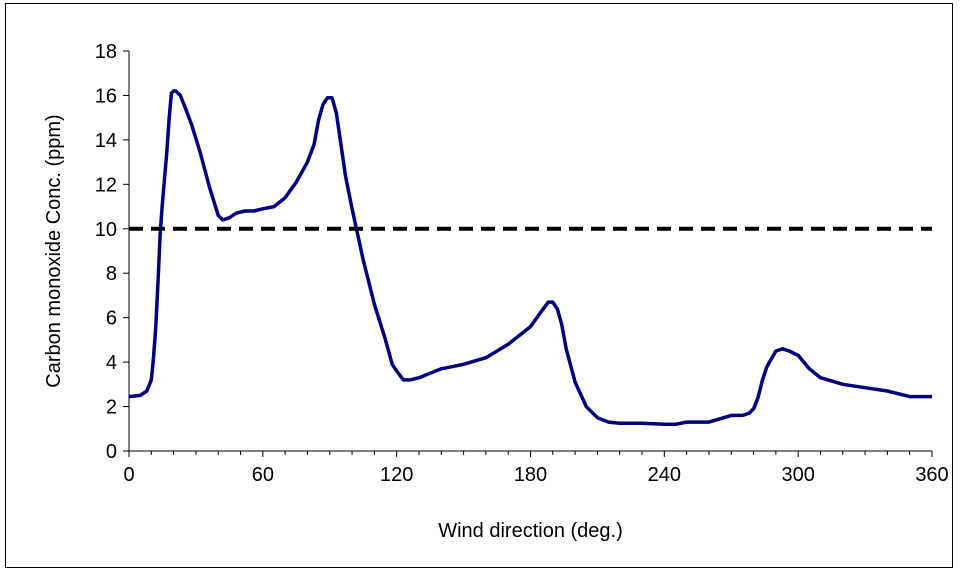 This screenshot has height=572, width=960. Describe the element at coordinates (54, 250) in the screenshot. I see `y-axis-title: Carbon monoxide Conc. (ppm)` at that location.